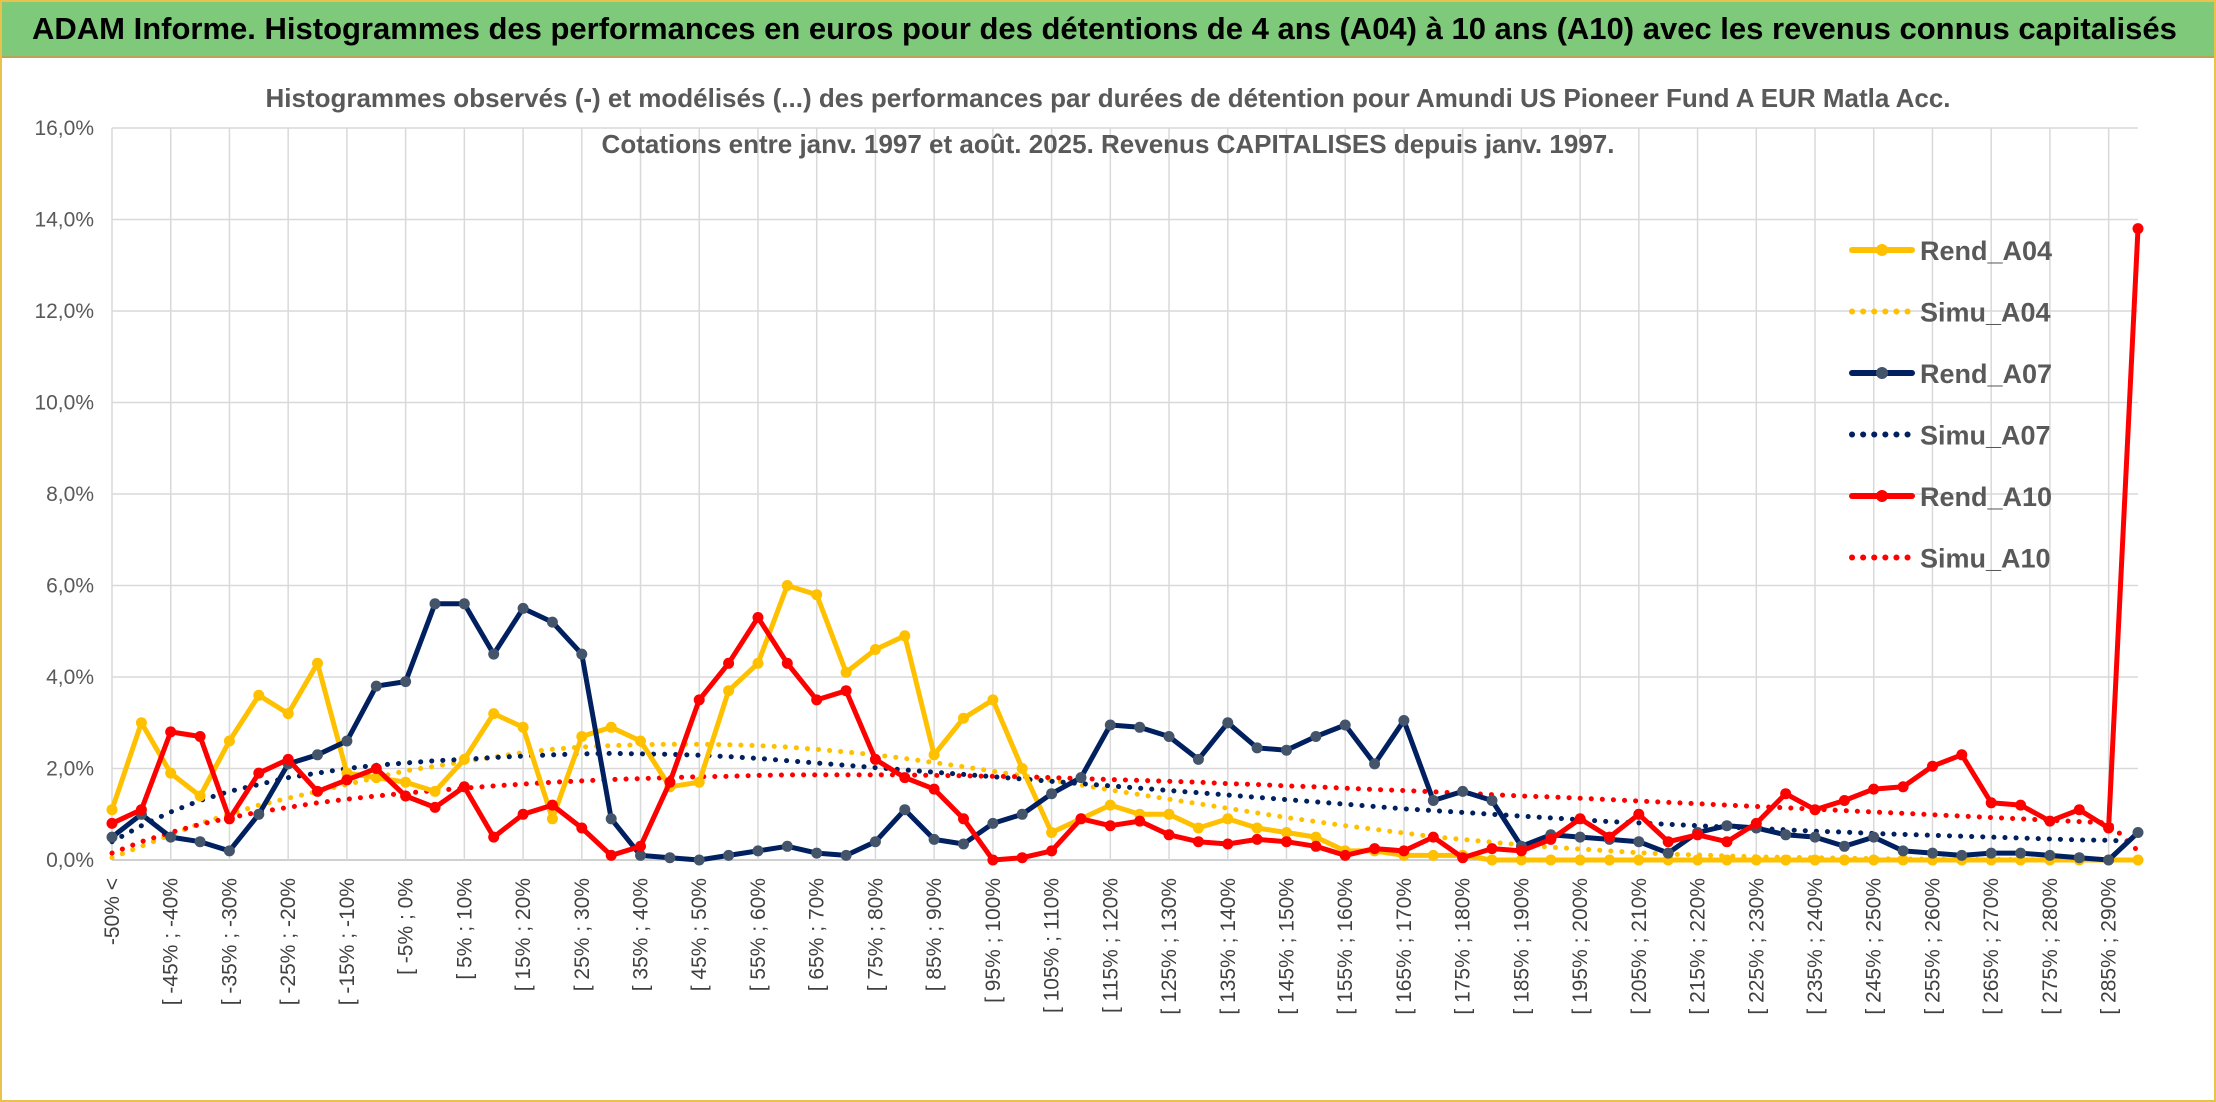  What do you see at coordinates (758, 934) in the screenshot?
I see `x-tick-label: [ 55% ; 60%` at bounding box center [758, 934].